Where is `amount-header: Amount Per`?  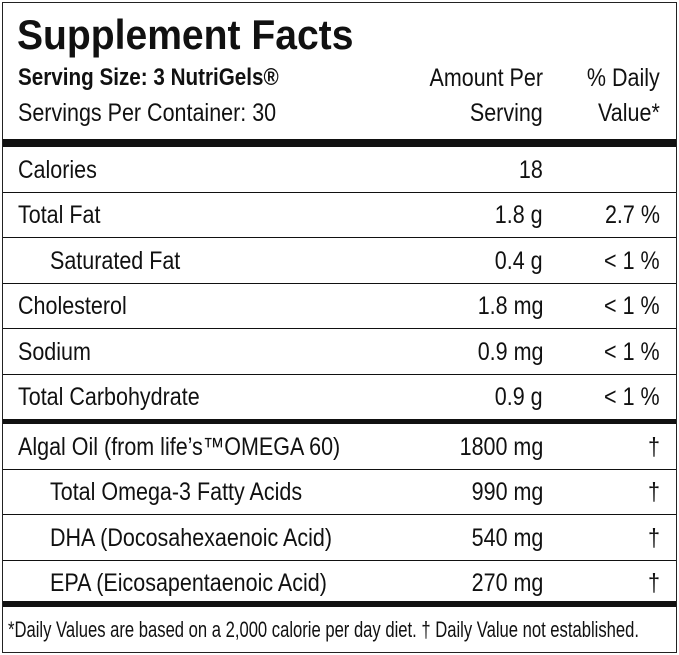
amount-header: Amount Per is located at coordinates (486, 78).